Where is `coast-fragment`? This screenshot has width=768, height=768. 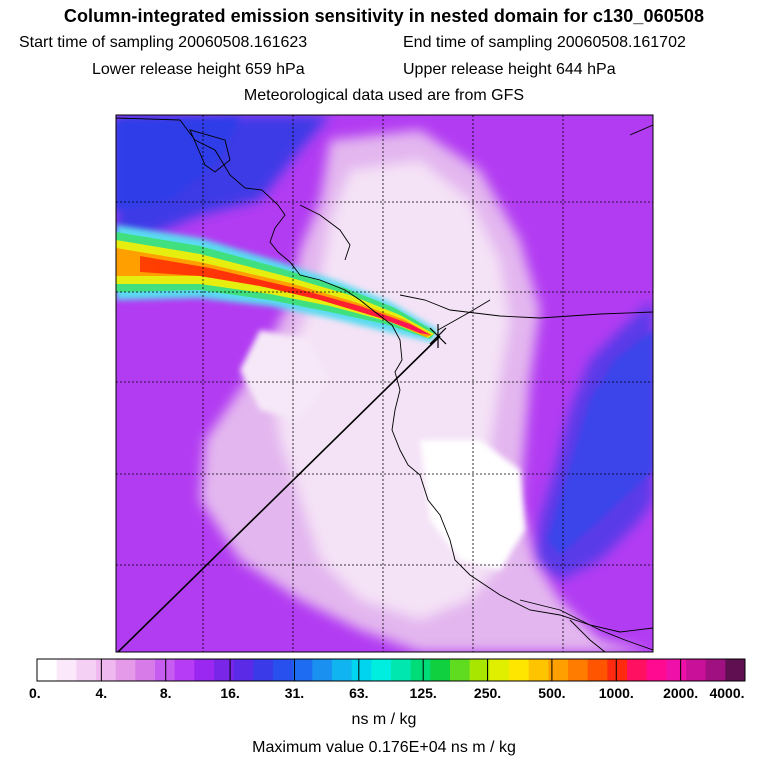 coast-fragment is located at coordinates (641, 130).